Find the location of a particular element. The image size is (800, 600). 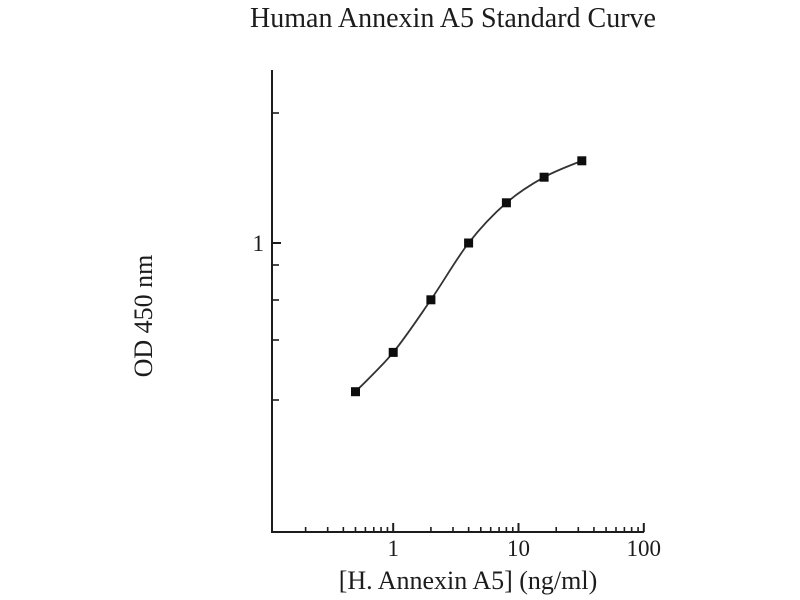

y-tick-label: 1 is located at coordinates (259, 243).